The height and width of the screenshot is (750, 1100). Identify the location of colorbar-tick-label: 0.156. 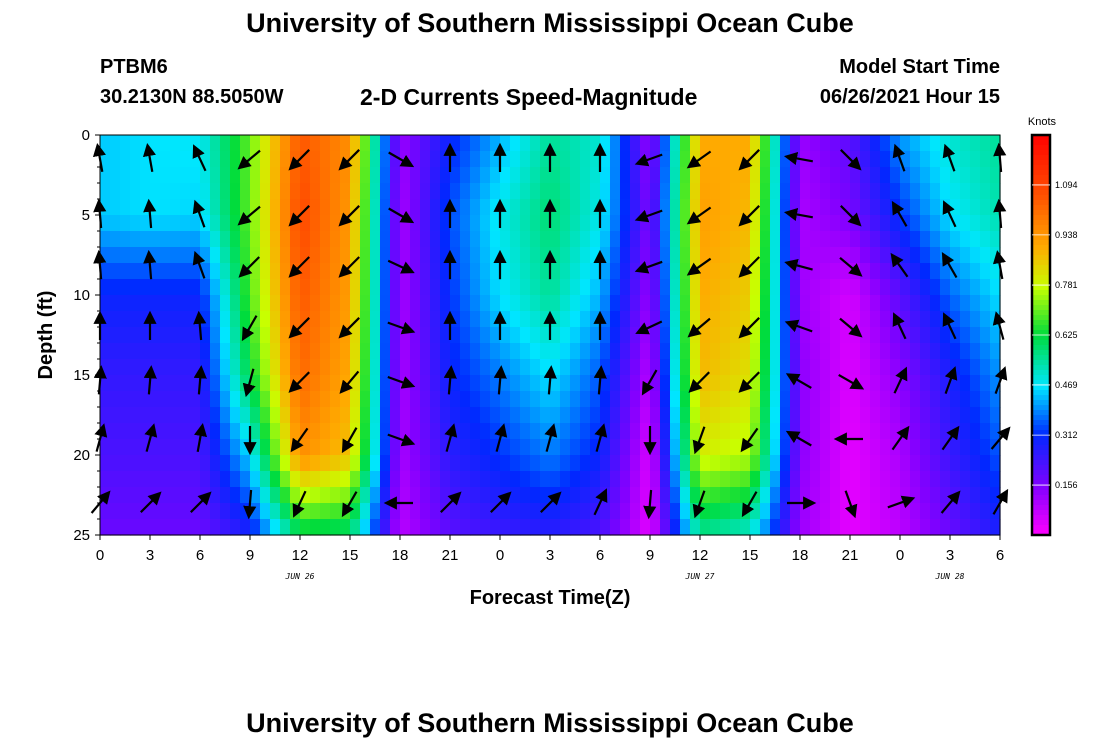
(1066, 485).